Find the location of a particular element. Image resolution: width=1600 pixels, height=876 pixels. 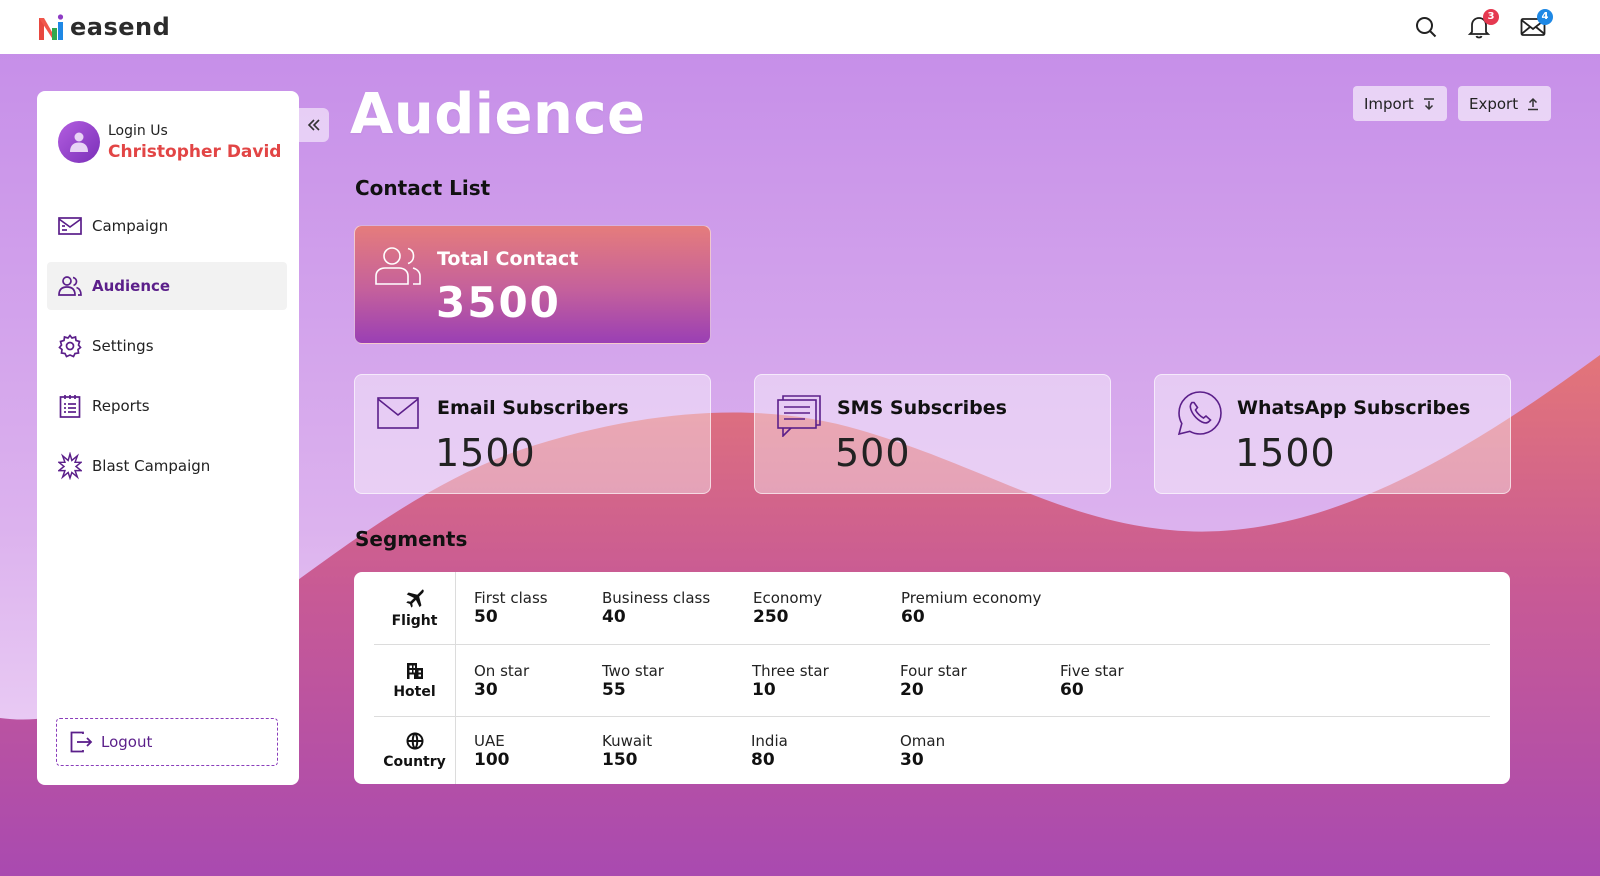

sidebar-item-campaign: Campaign is located at coordinates (167, 226).